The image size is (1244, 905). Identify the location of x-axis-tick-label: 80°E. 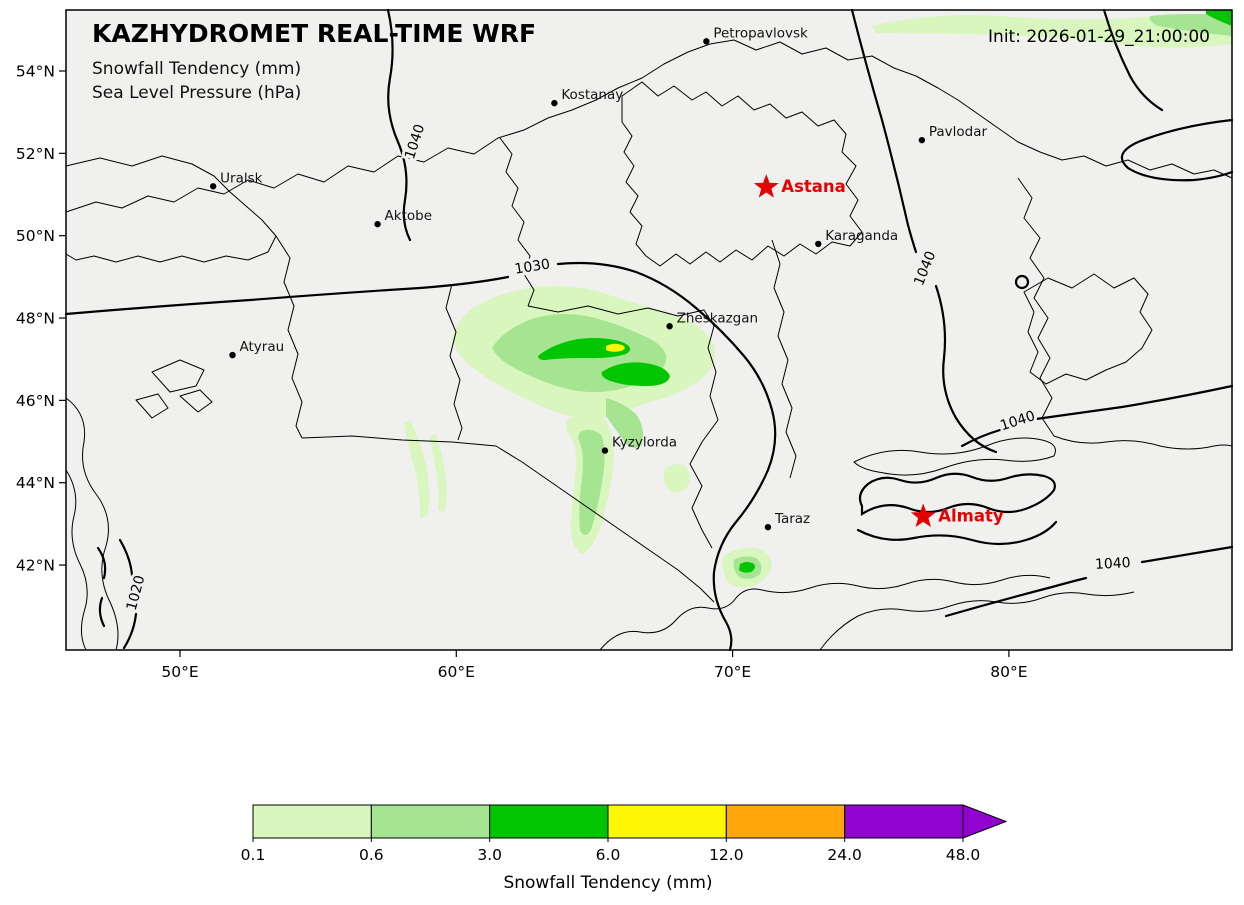
(1008, 672).